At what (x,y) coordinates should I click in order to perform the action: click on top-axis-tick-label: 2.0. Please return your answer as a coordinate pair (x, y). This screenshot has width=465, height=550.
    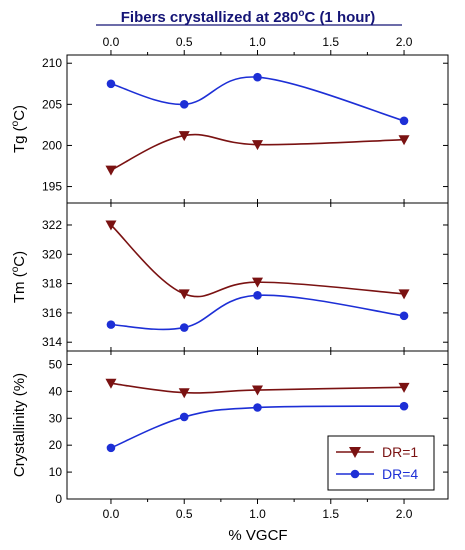
    Looking at the image, I should click on (404, 42).